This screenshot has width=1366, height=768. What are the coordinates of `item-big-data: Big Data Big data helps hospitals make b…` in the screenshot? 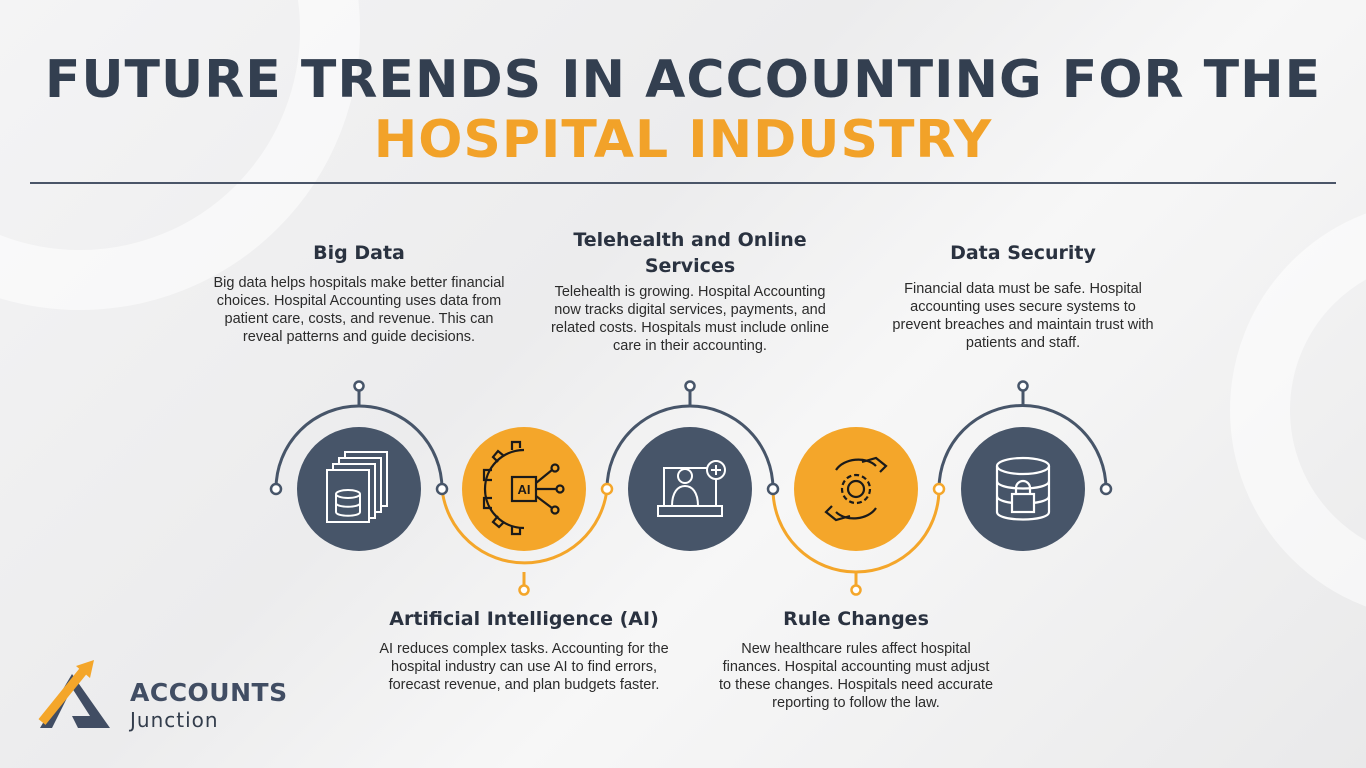 It's located at (359, 293).